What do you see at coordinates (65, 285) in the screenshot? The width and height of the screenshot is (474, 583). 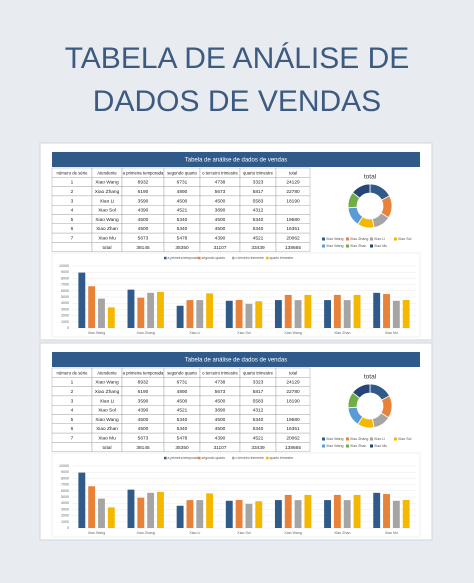 I see `y-tick-label: 7000` at bounding box center [65, 285].